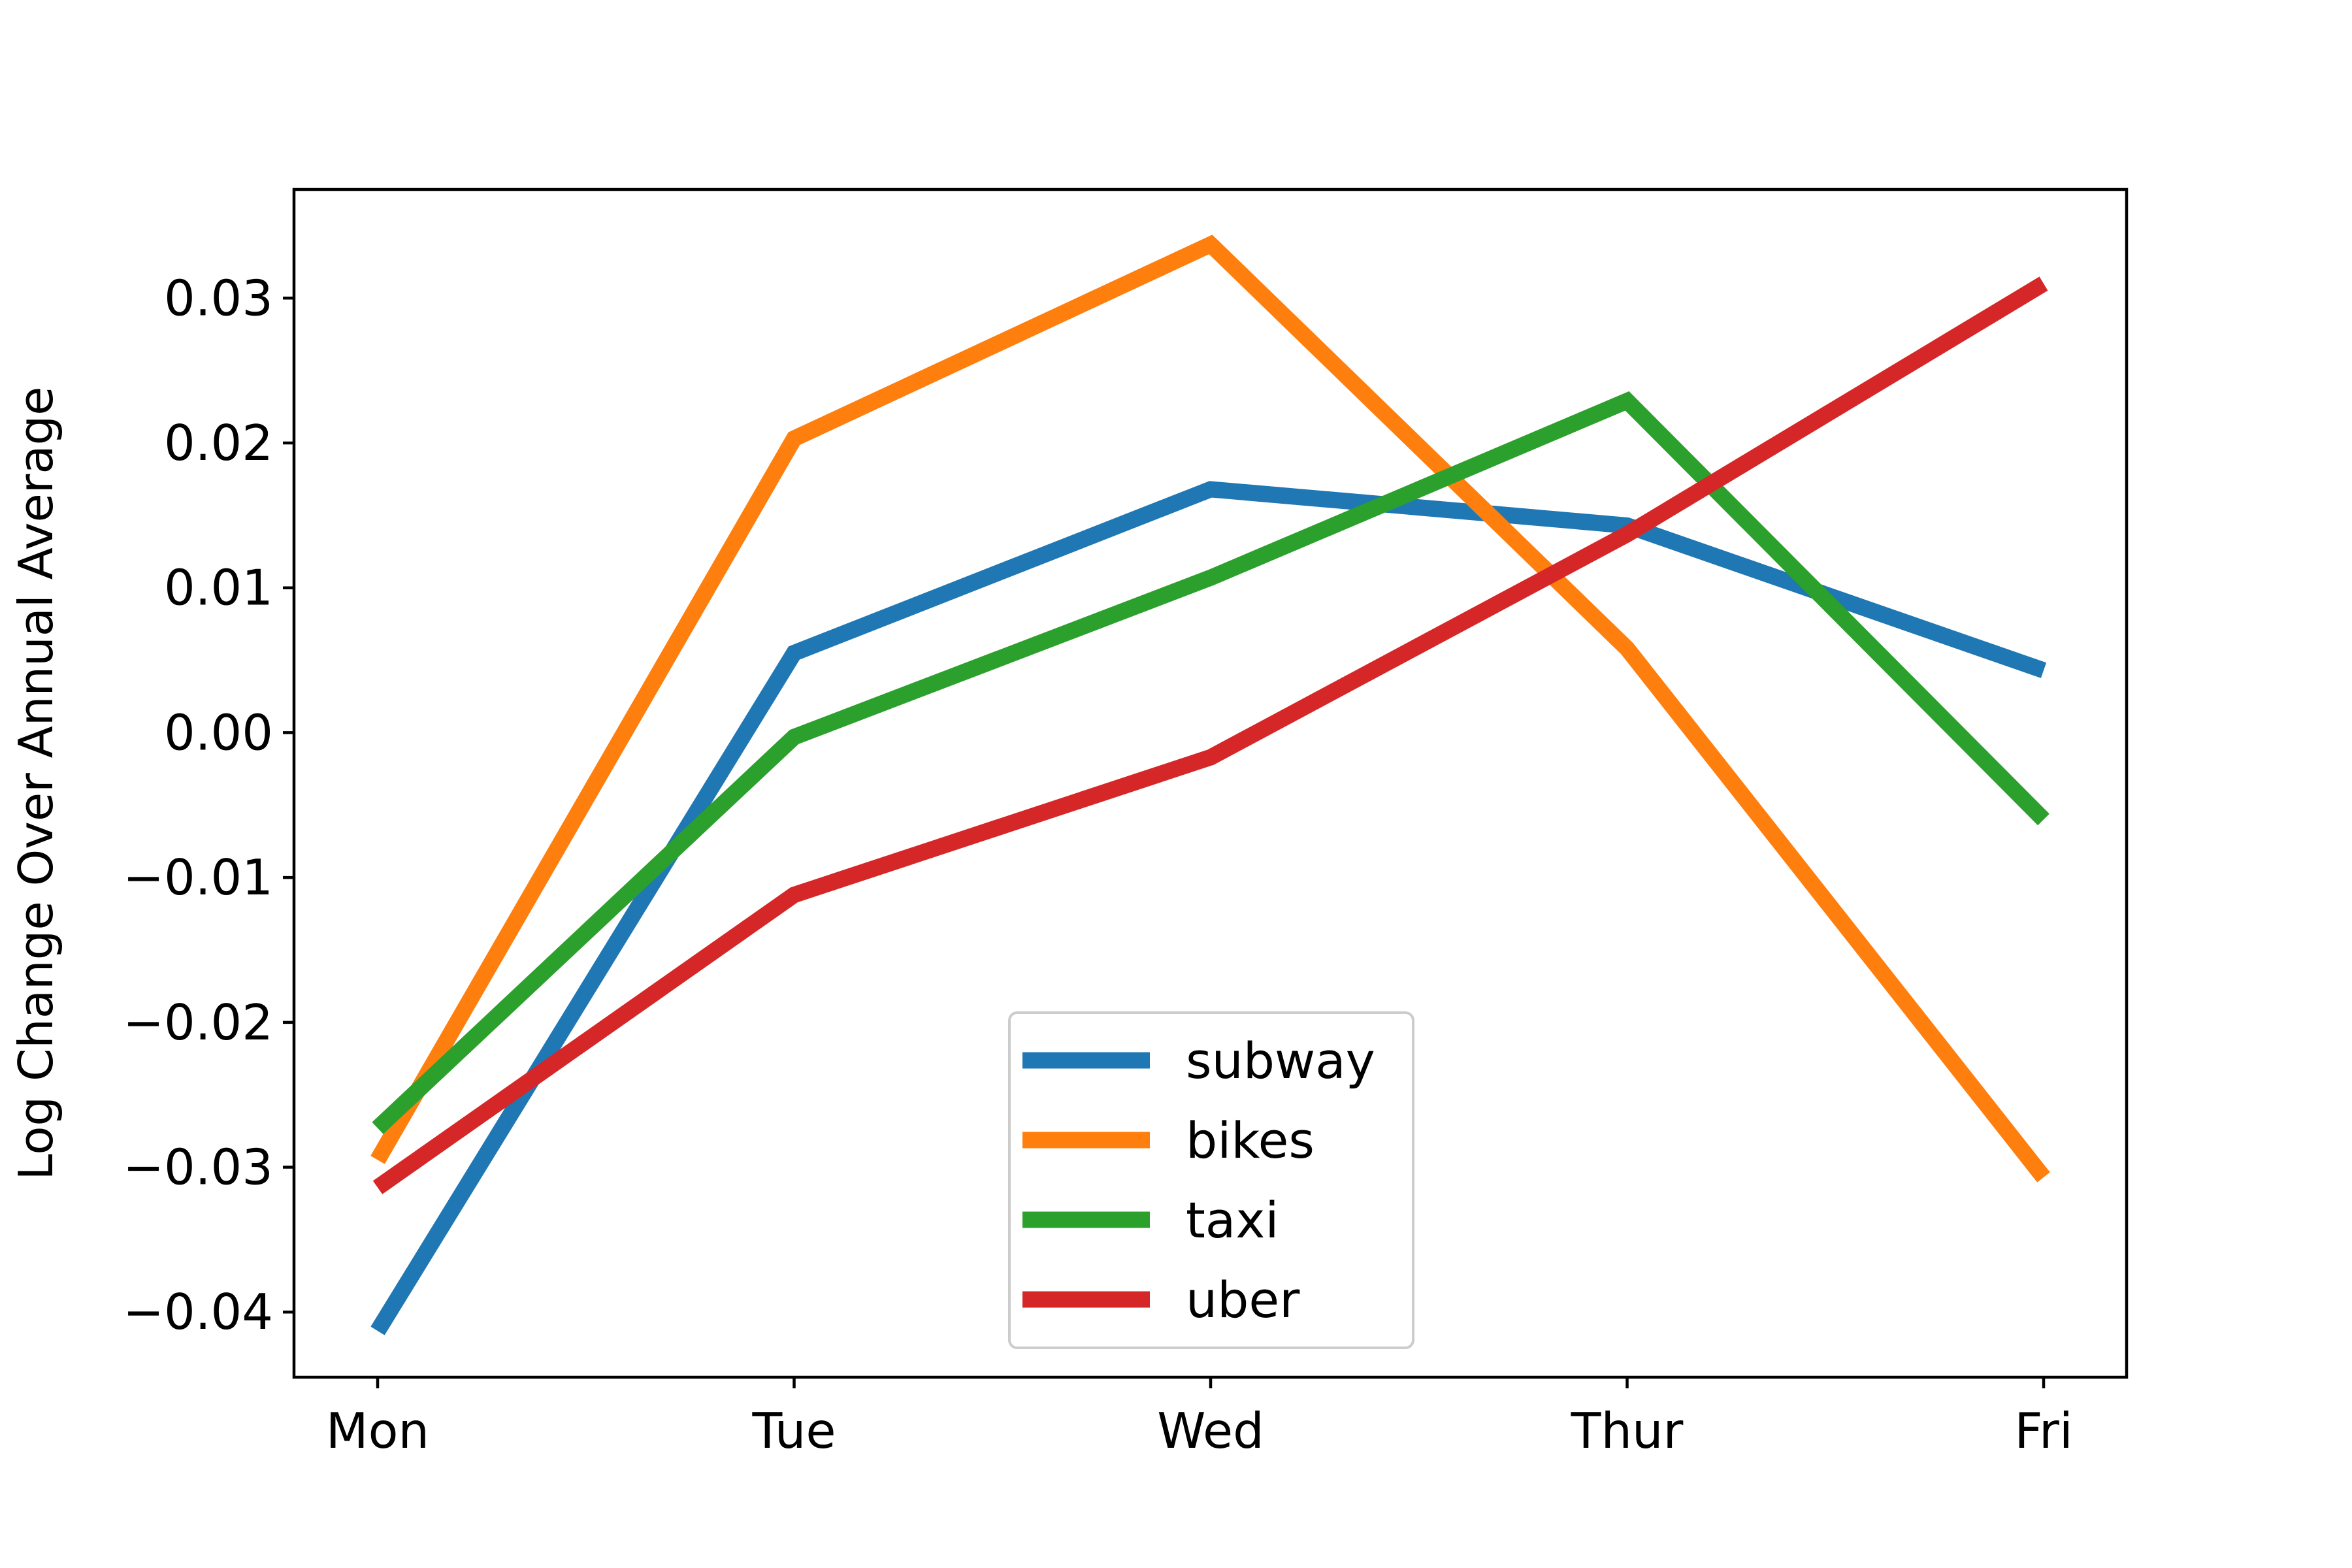  I want to click on y-tick-label: −0.04, so click(198, 1312).